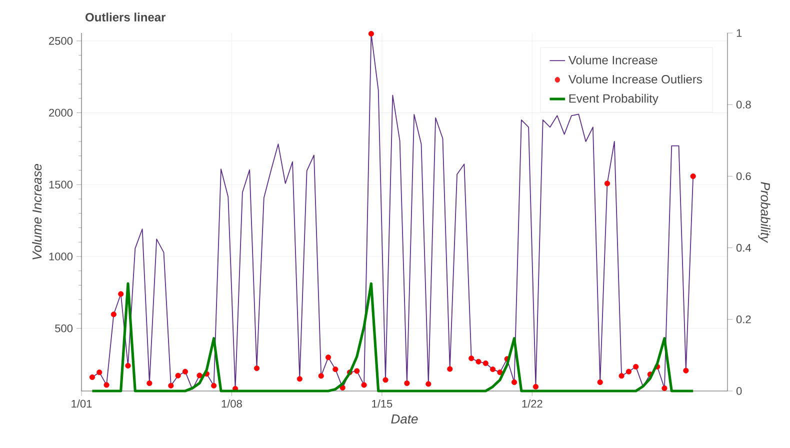  I want to click on y-tick-label: 500, so click(64, 328).